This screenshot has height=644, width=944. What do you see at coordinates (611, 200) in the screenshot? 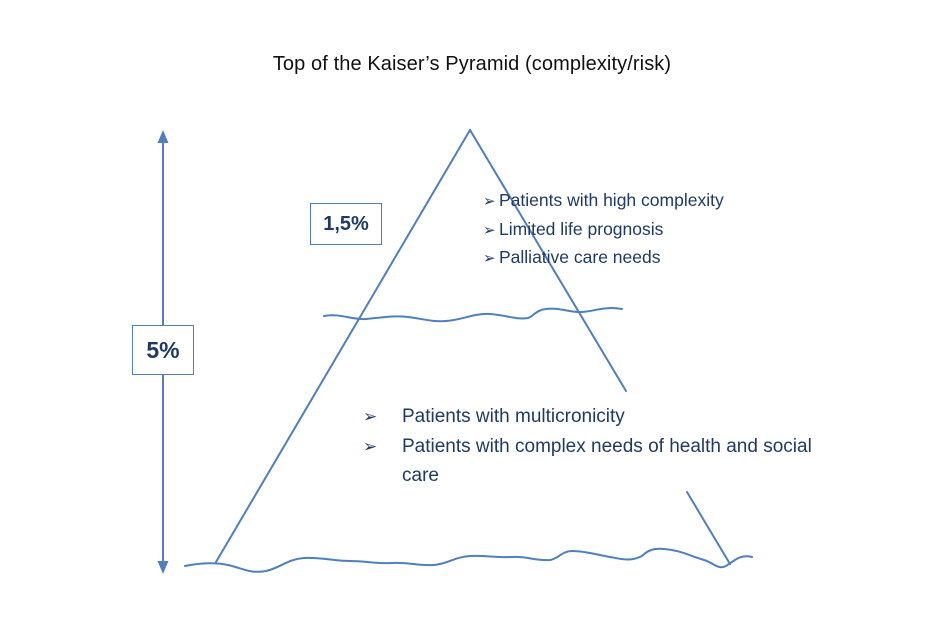
I see `top-bullet-text: Patients with high complexity` at bounding box center [611, 200].